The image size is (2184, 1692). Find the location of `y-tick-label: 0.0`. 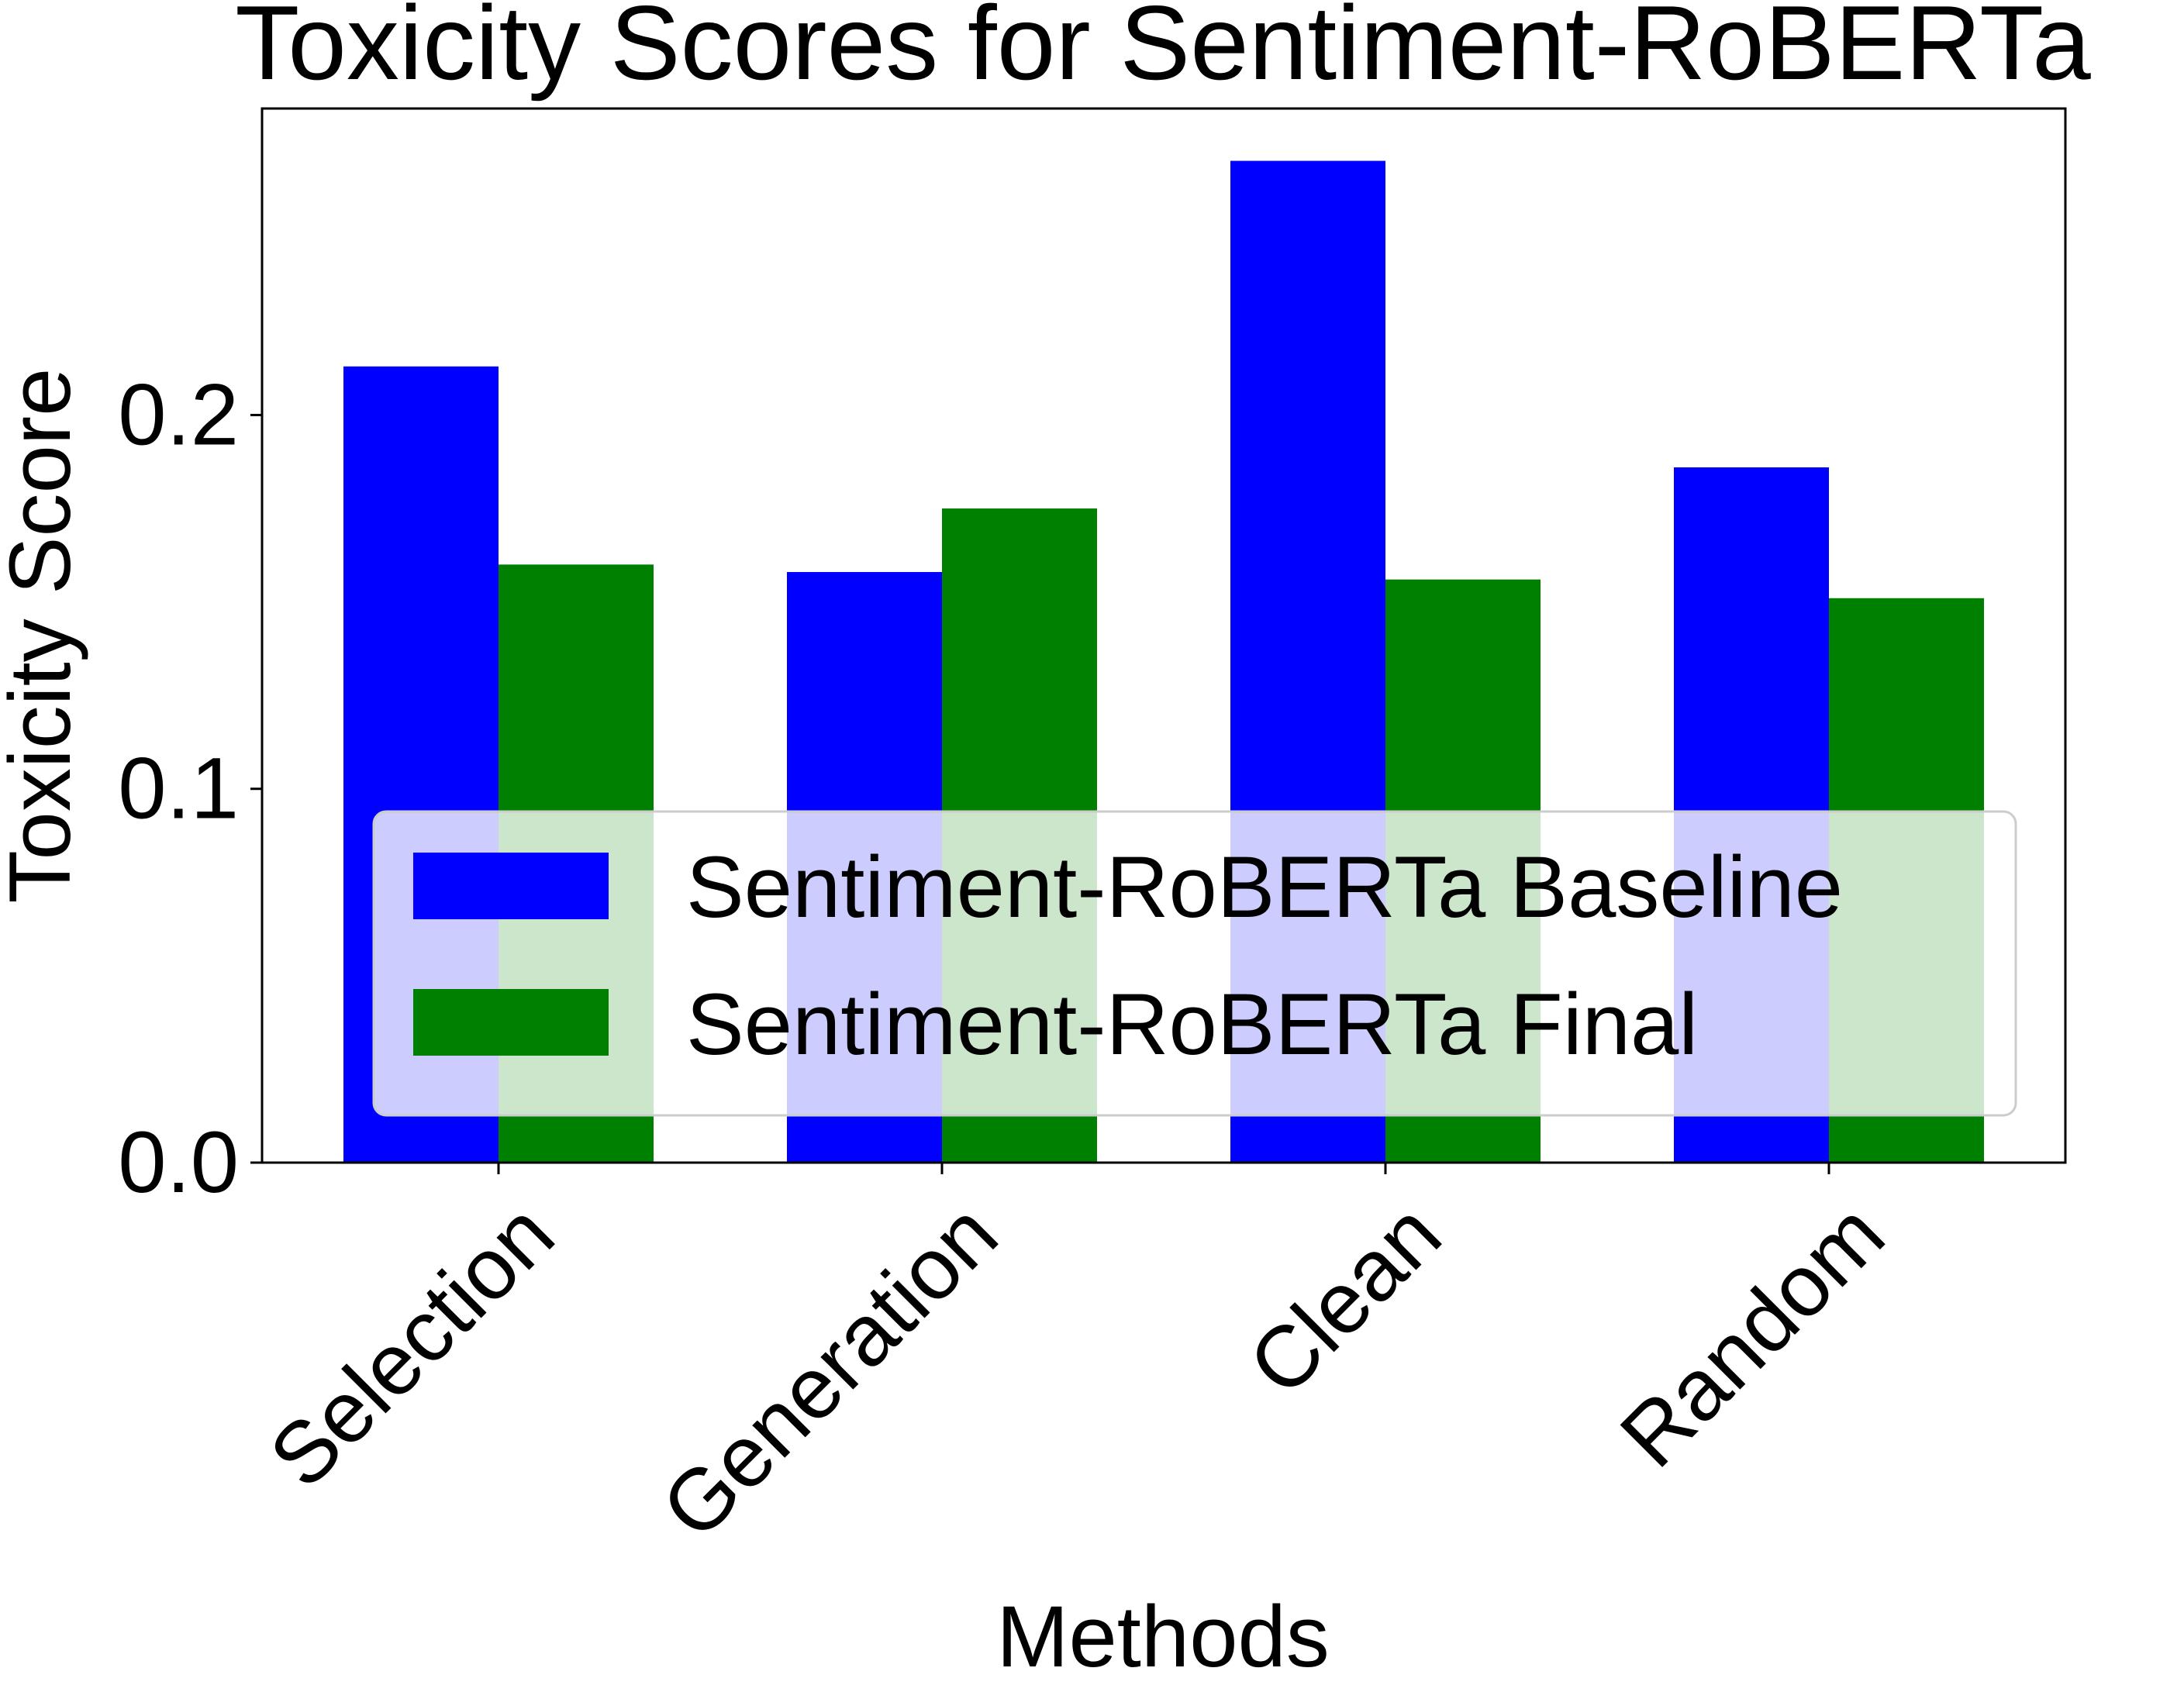

y-tick-label: 0.0 is located at coordinates (179, 1162).